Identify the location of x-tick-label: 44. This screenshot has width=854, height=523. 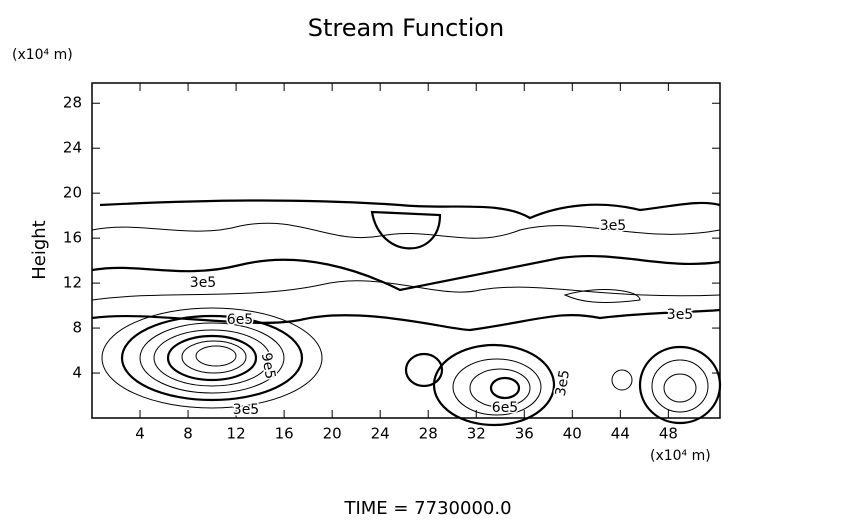
(620, 434).